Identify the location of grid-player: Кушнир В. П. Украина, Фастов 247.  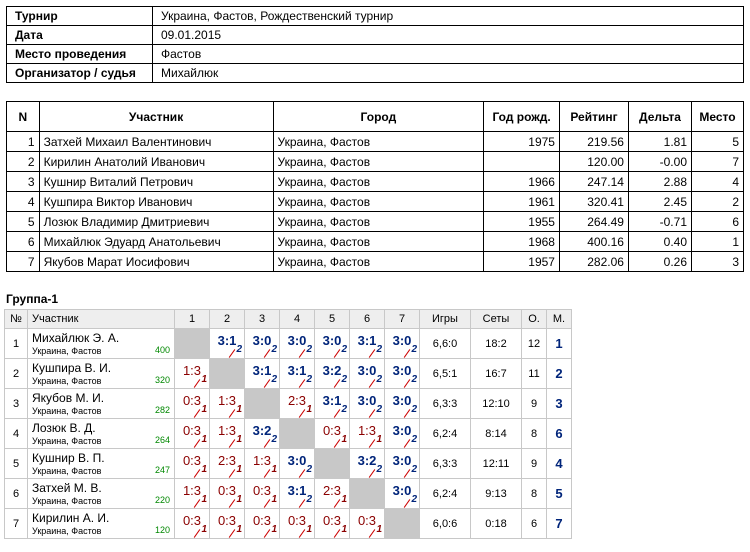
(101, 463).